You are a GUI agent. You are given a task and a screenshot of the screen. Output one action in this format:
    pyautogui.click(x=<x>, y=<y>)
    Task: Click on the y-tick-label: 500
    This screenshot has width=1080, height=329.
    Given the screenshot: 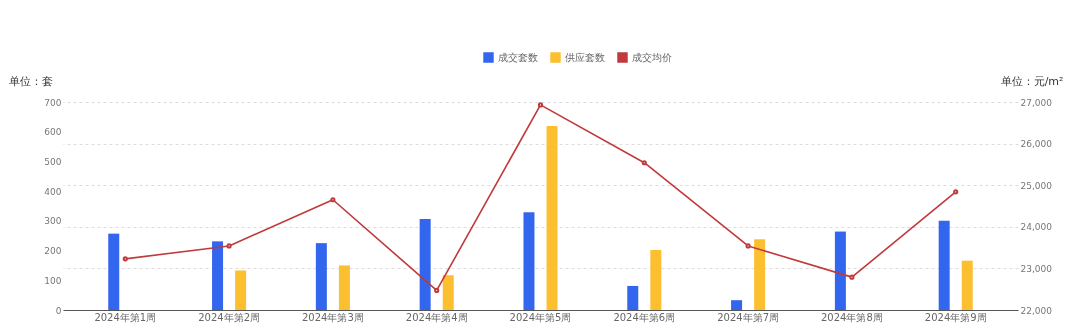 What is the action you would take?
    pyautogui.click(x=53, y=161)
    